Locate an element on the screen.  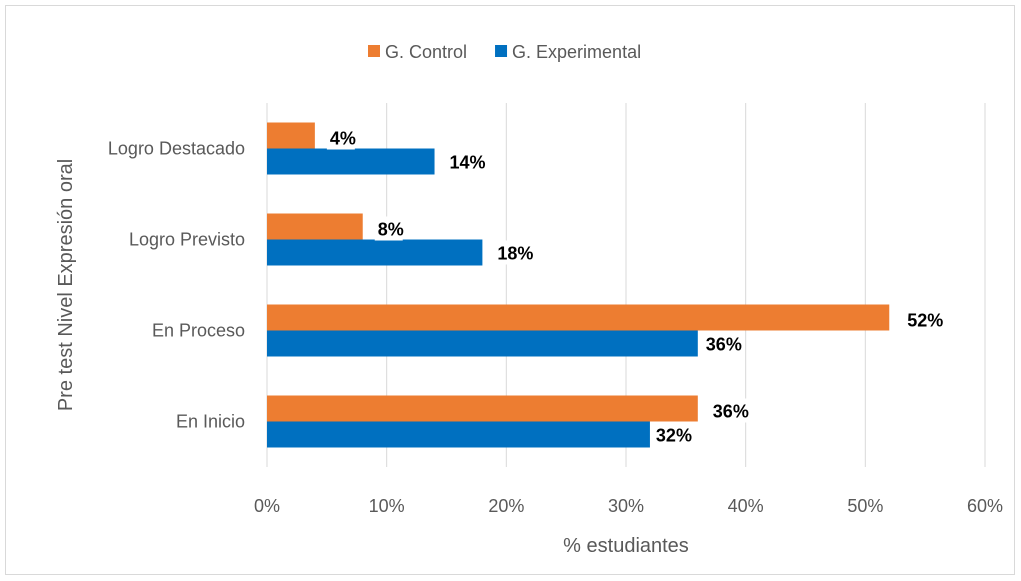
x-tick-label: 20% is located at coordinates (506, 506).